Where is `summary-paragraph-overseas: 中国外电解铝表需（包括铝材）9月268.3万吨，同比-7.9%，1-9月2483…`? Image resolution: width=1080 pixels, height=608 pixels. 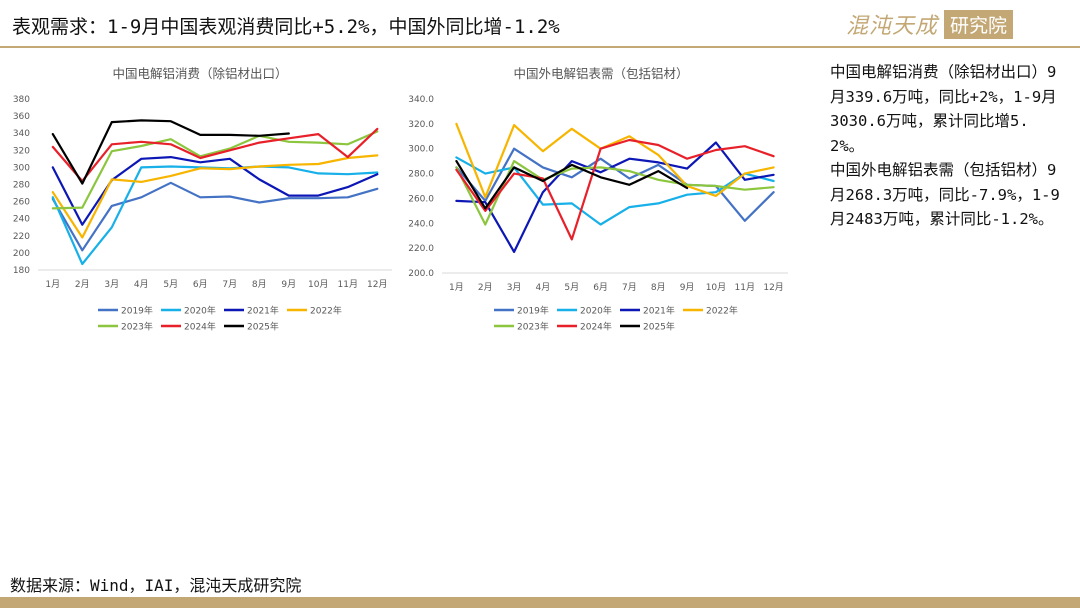
summary-paragraph-overseas: 中国外电解铝表需（包括铝材）9月268.3万吨，同比-7.9%，1-9月2483… is located at coordinates (945, 194).